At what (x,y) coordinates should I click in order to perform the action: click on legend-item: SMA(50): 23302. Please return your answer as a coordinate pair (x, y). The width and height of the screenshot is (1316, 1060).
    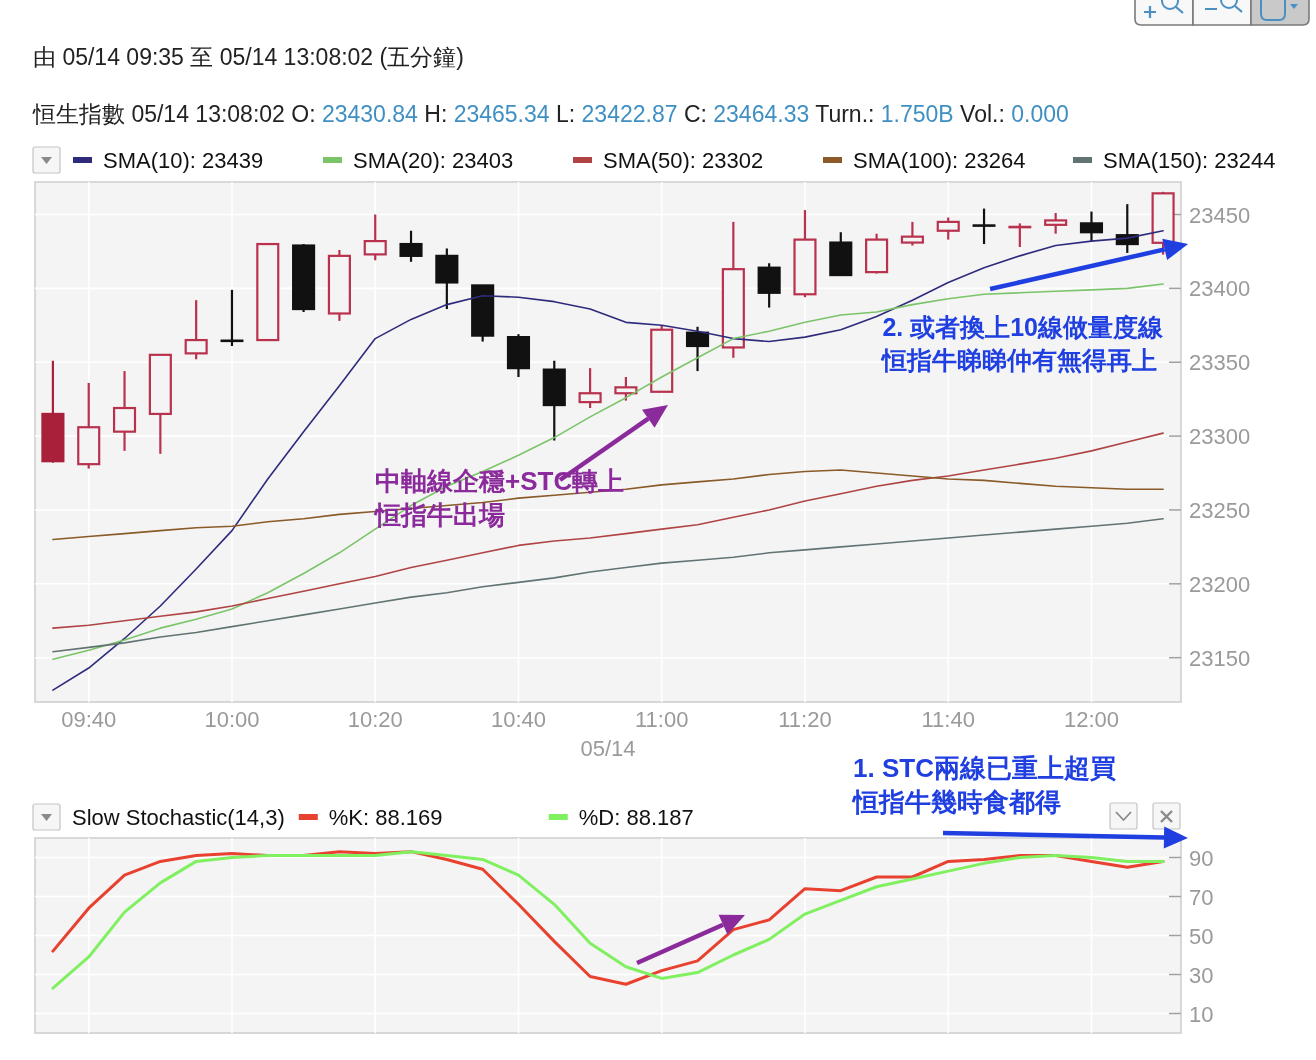
    Looking at the image, I should click on (668, 160).